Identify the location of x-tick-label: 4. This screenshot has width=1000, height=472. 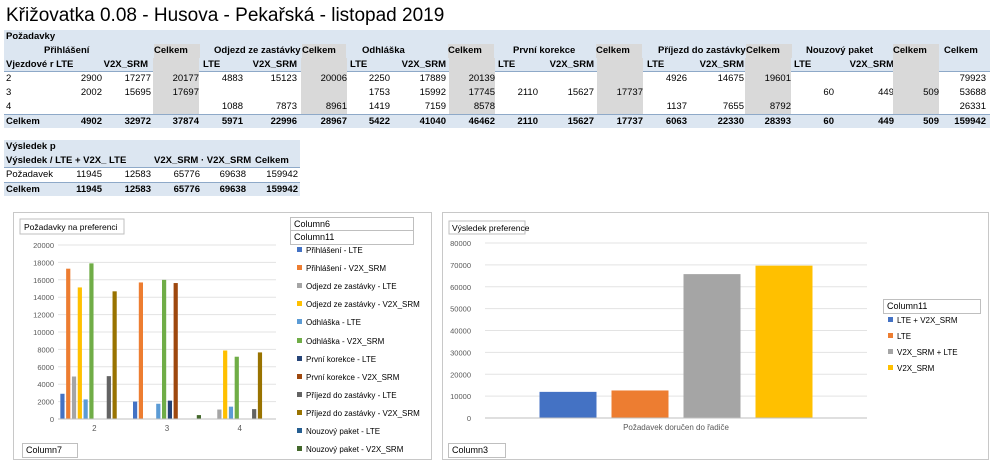
(239, 428).